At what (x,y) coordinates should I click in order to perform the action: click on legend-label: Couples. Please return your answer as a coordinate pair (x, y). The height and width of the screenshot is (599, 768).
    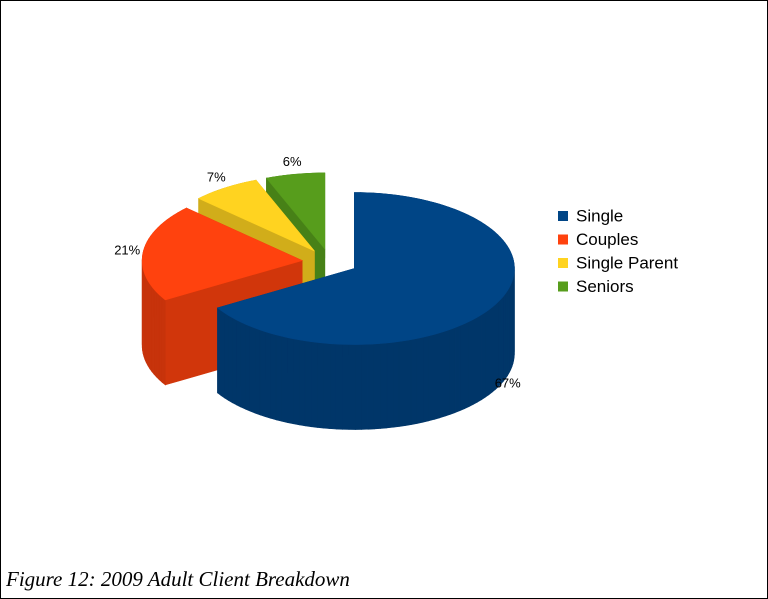
    Looking at the image, I should click on (607, 239).